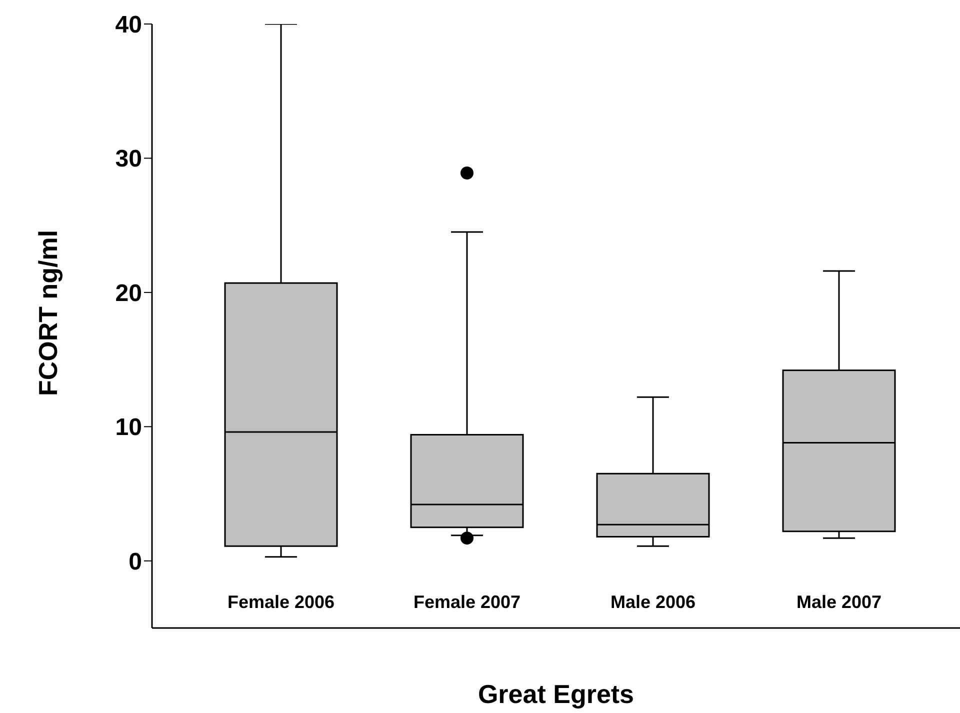  Describe the element at coordinates (128, 159) in the screenshot. I see `y-tick-label: 30` at that location.